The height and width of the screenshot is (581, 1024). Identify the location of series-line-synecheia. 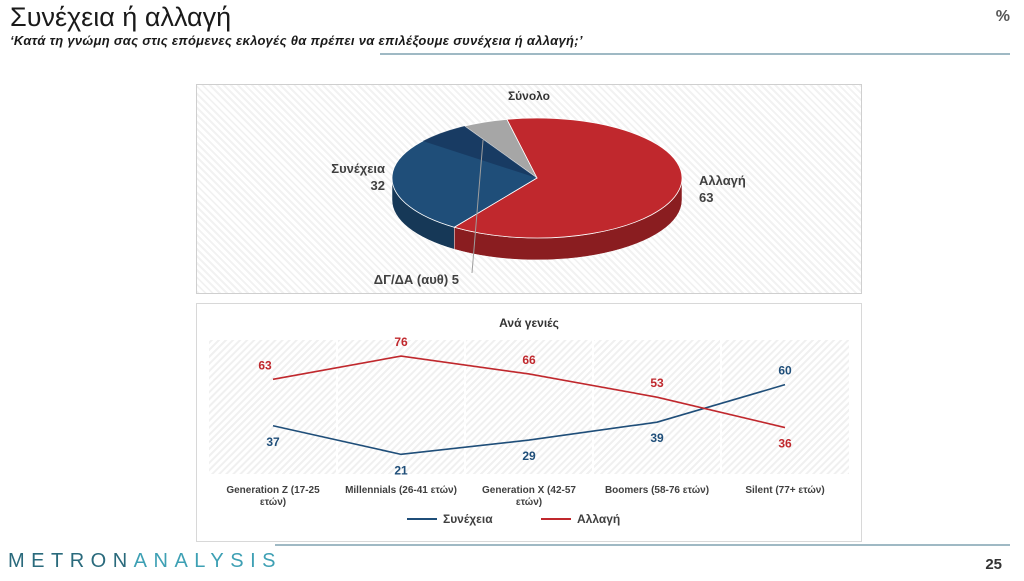
(529, 419).